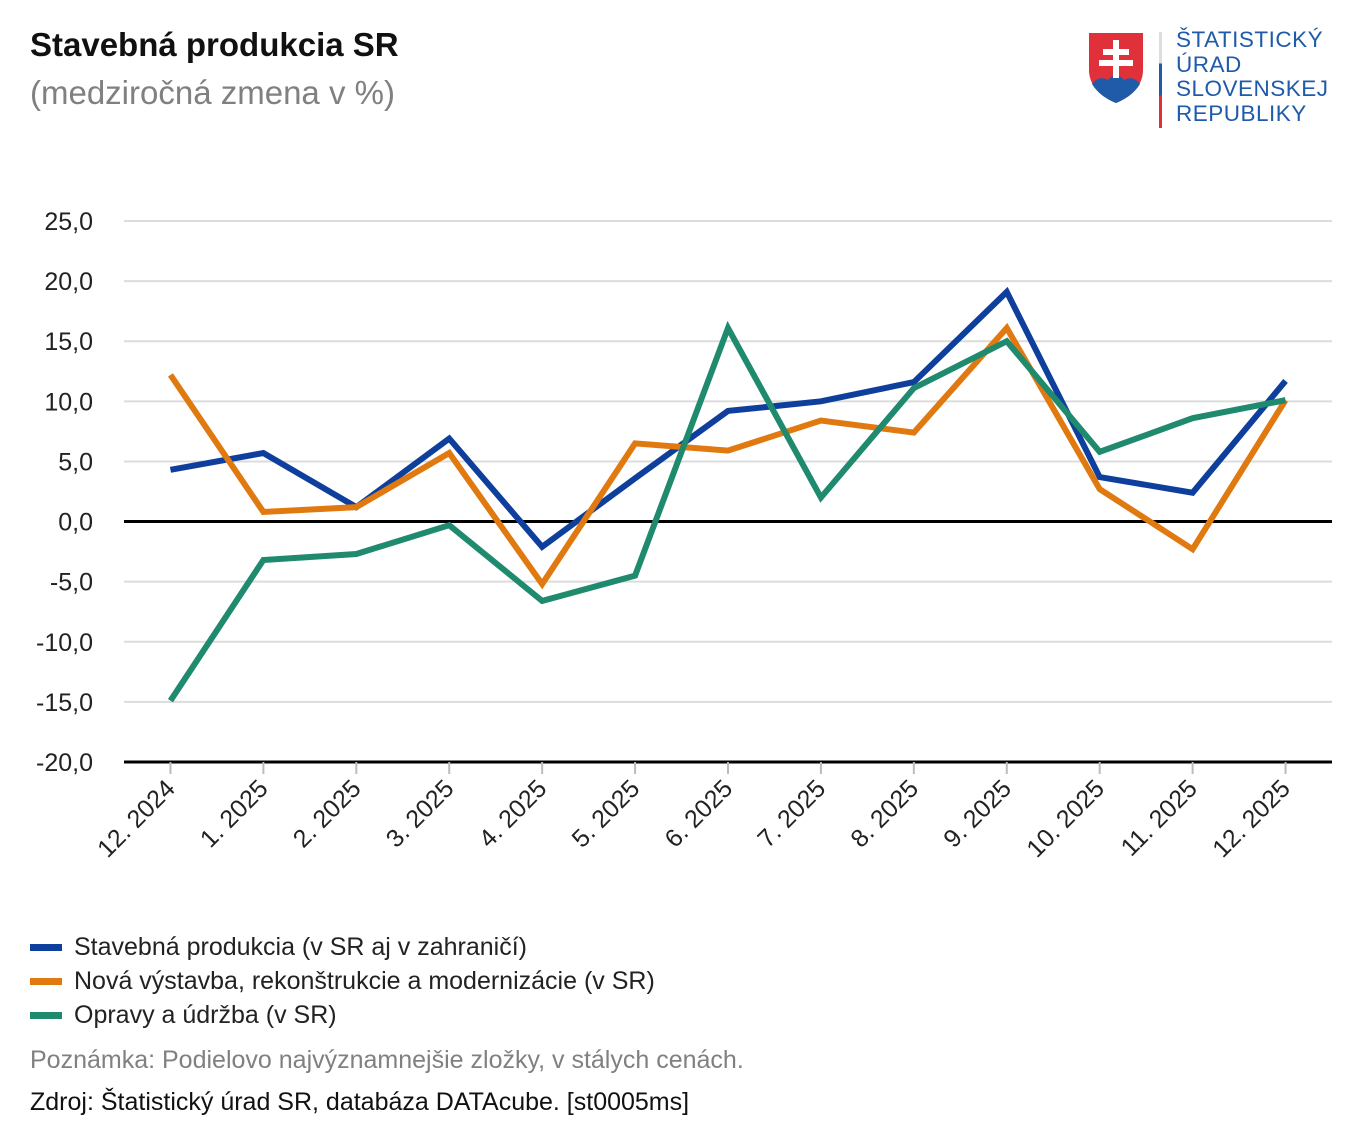 This screenshot has width=1362, height=1140. I want to click on logo-line: ÚRAD, so click(1209, 64).